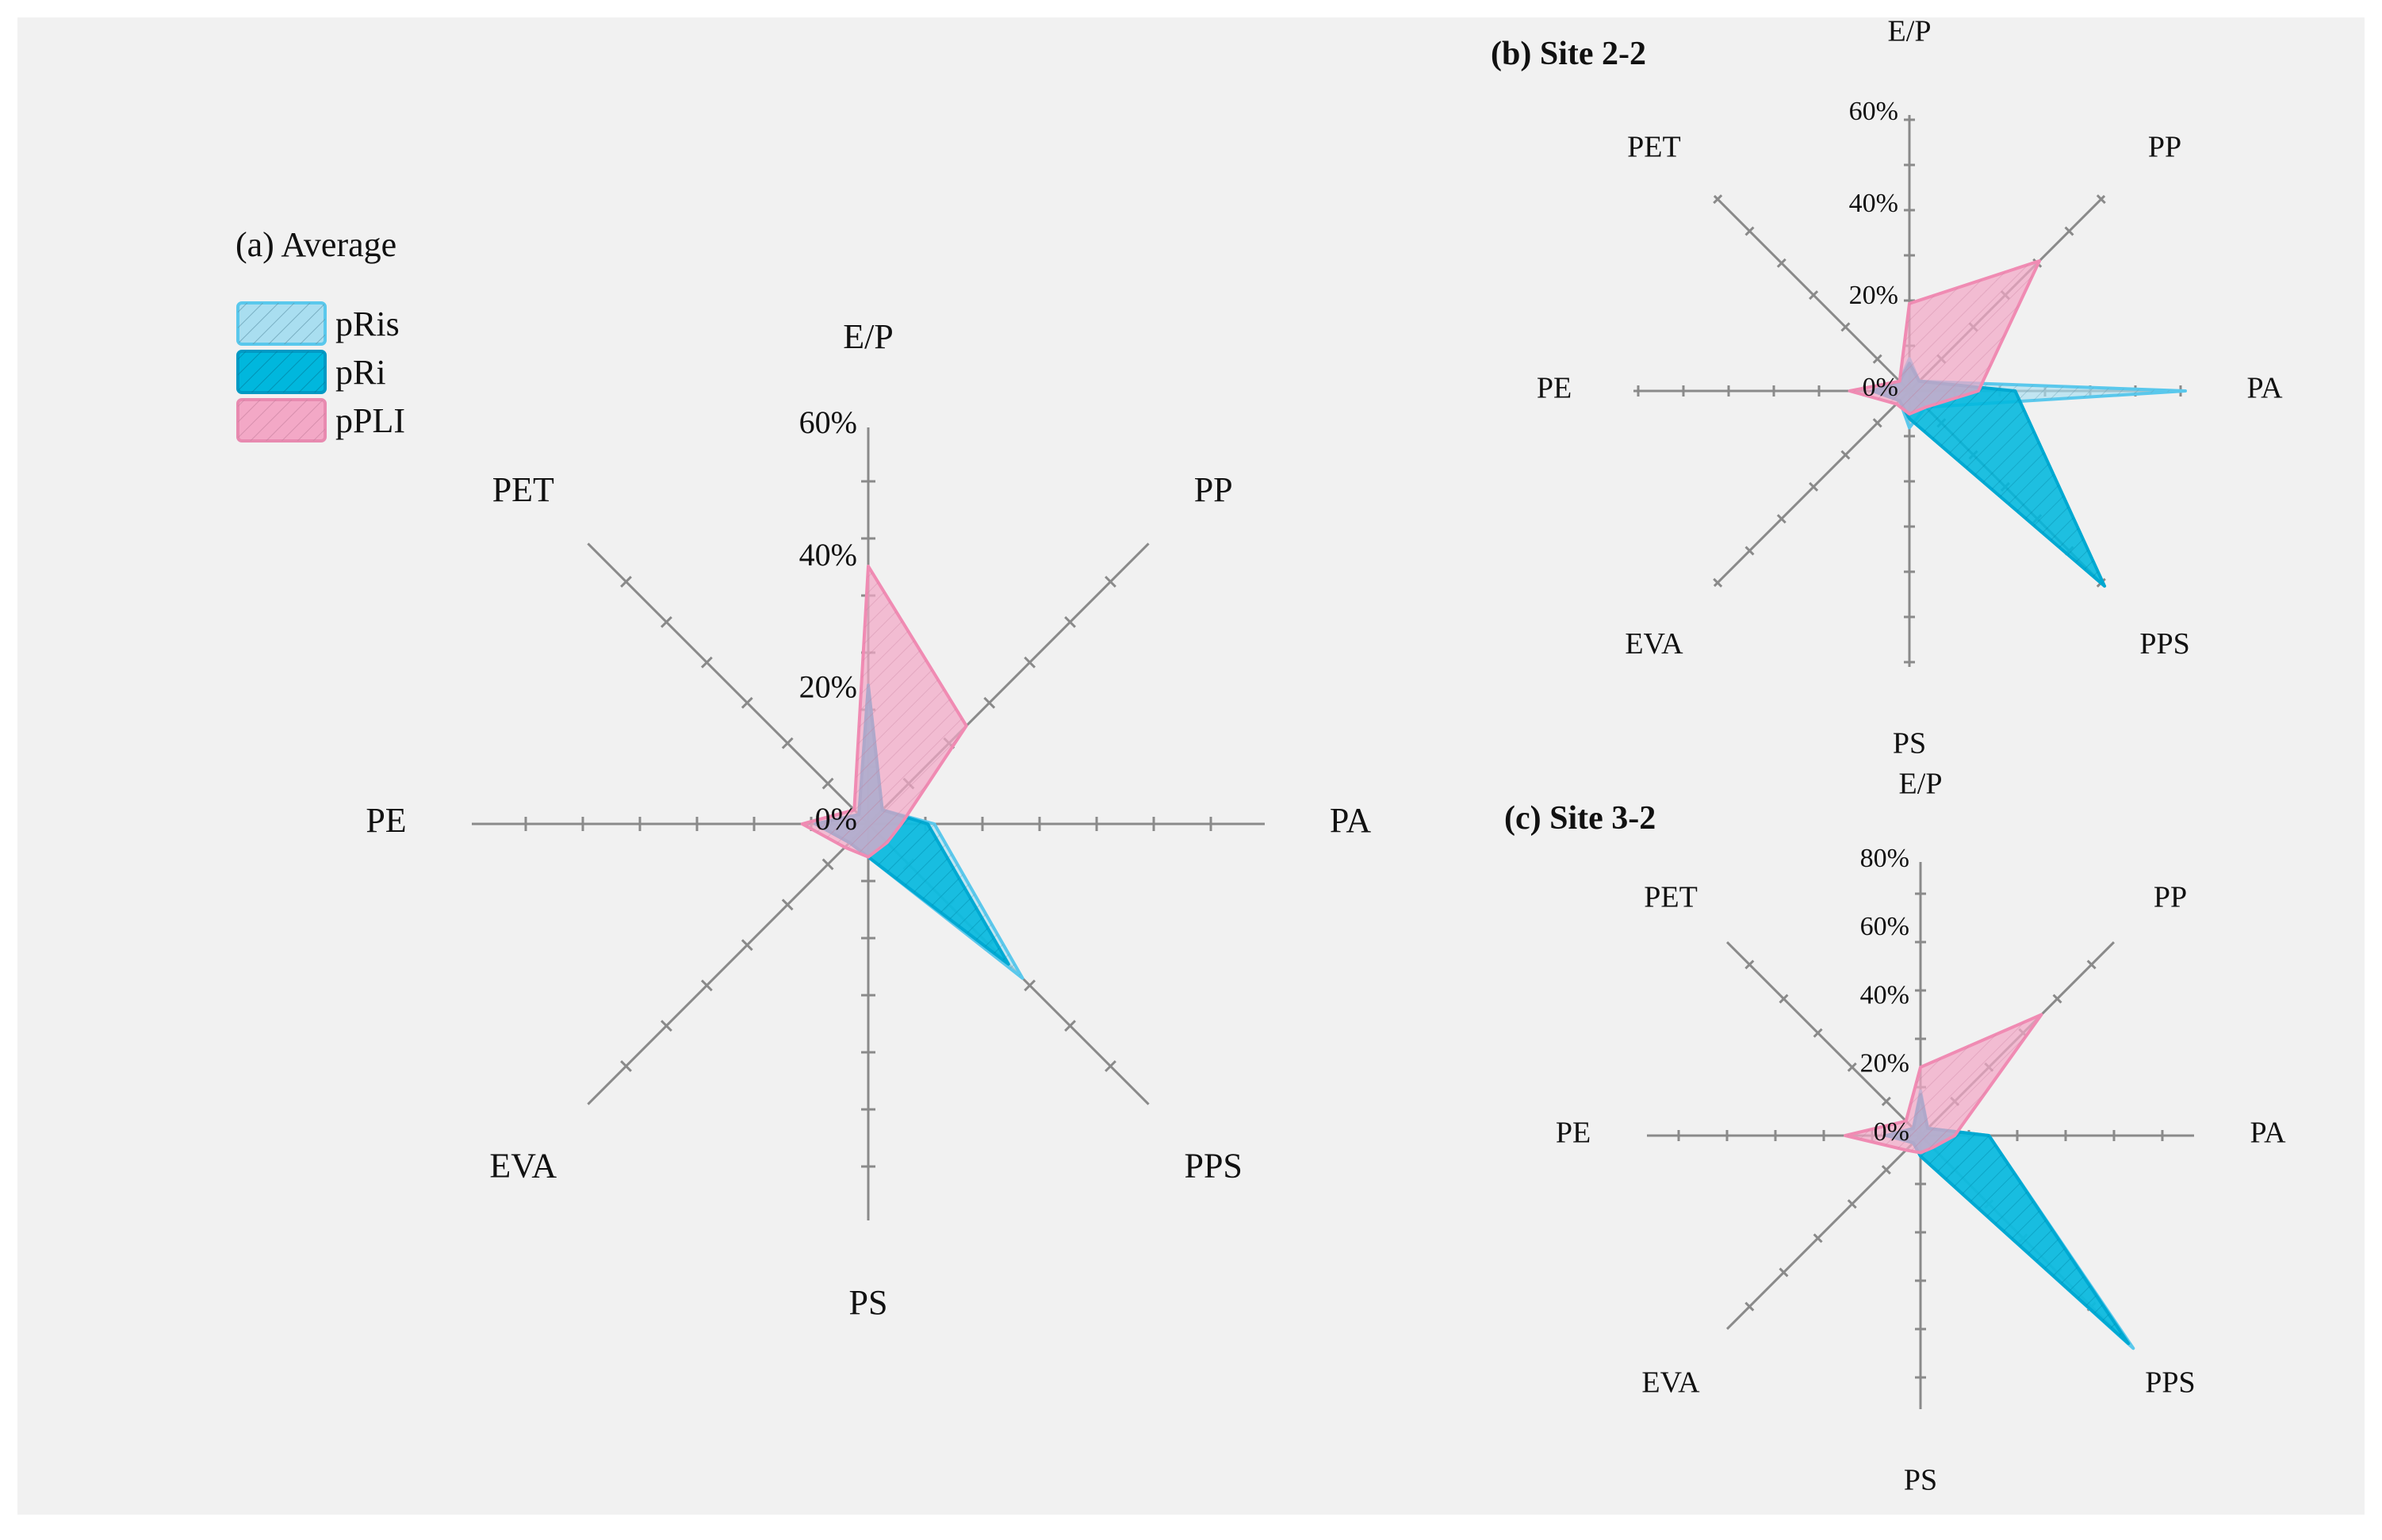  Describe the element at coordinates (2007, 1219) in the screenshot. I see `radar-hatch-pri` at that location.